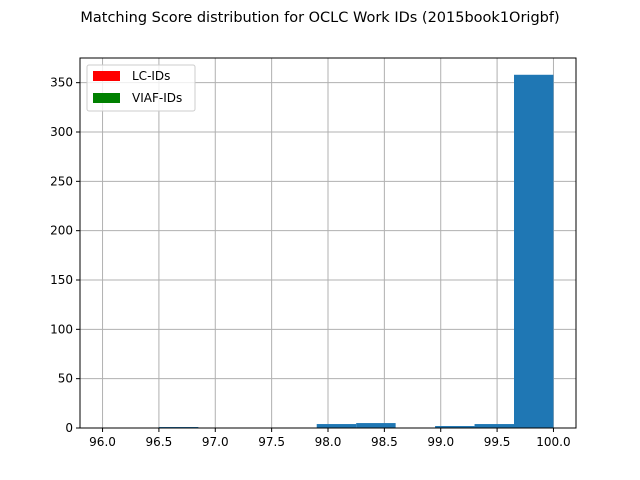  What do you see at coordinates (61, 83) in the screenshot?
I see `y-tick-label: 350` at bounding box center [61, 83].